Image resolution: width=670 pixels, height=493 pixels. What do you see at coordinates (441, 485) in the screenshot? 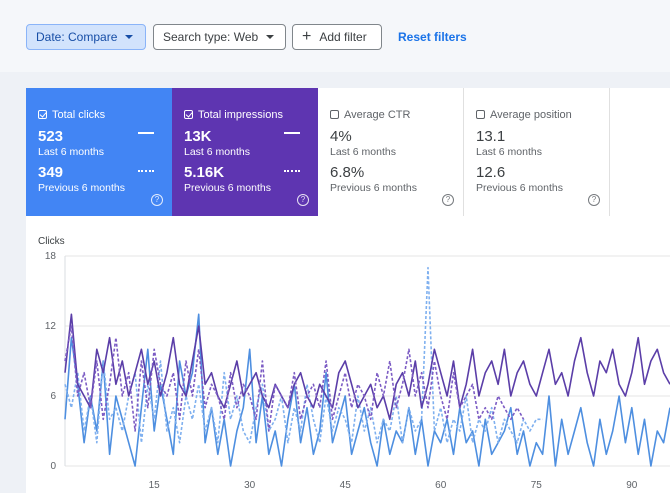
I see `x-tick-label: 60` at bounding box center [441, 485].